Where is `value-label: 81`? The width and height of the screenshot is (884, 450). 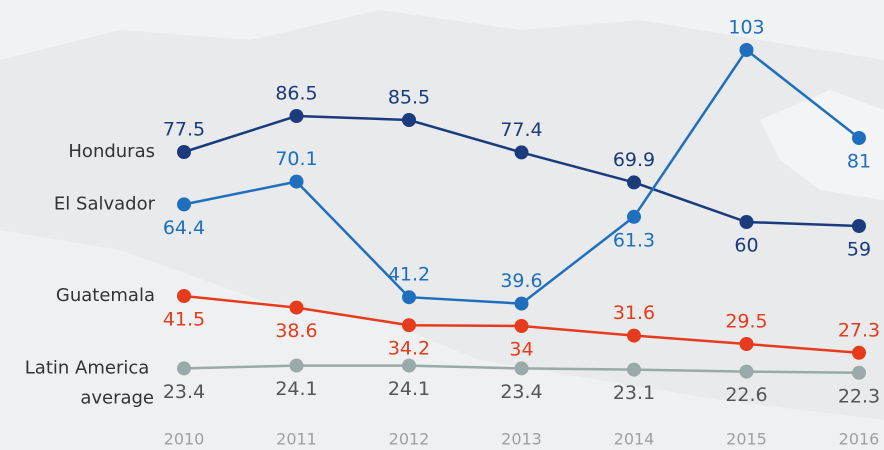
value-label: 81 is located at coordinates (859, 162).